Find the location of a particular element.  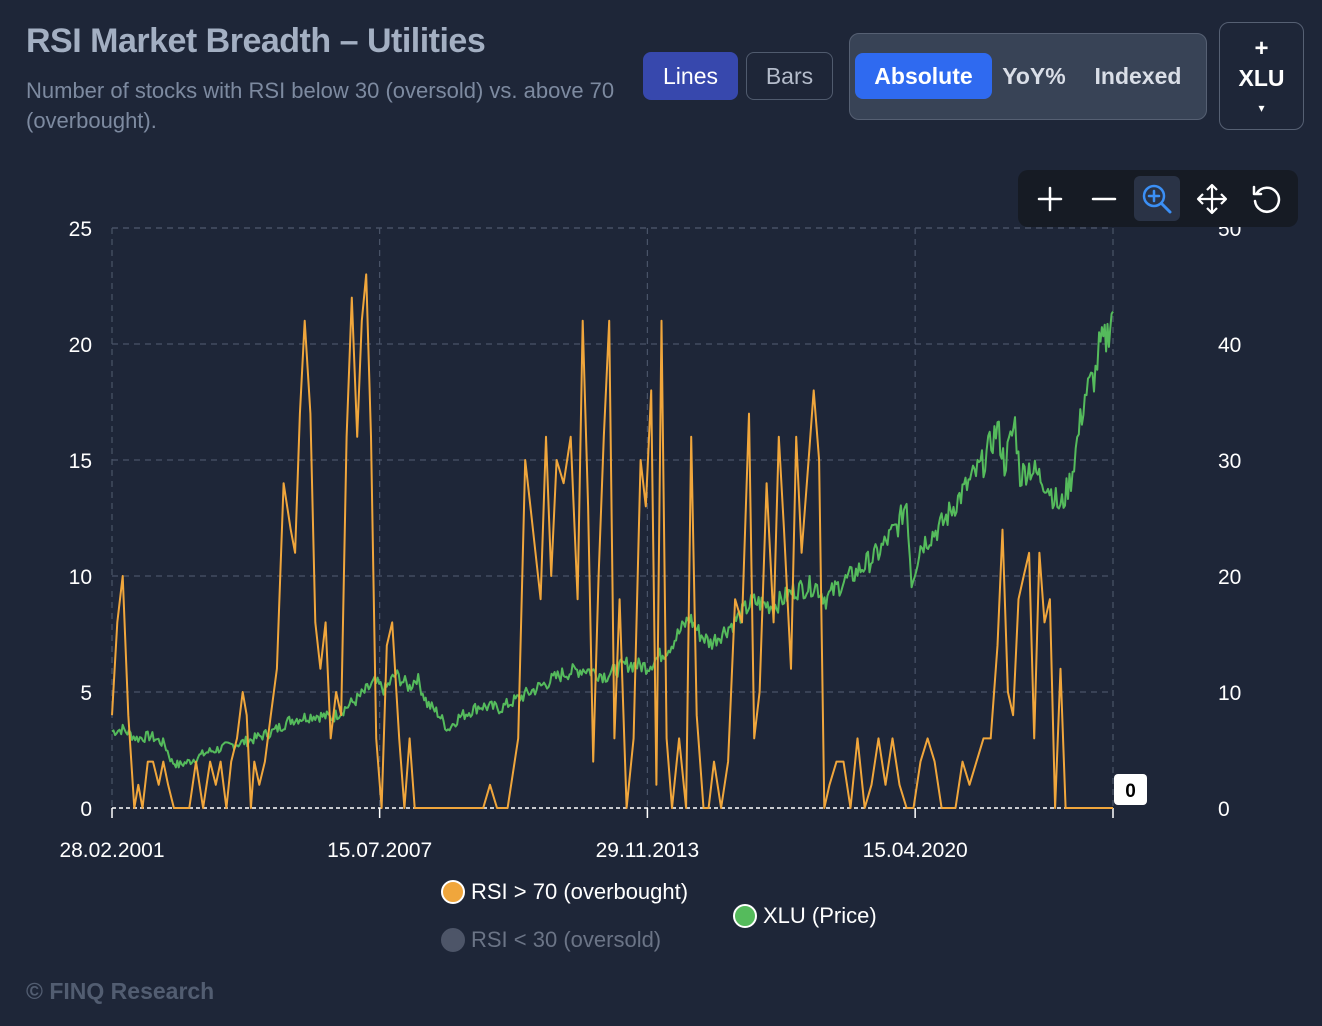

zoom-in-button is located at coordinates (1050, 198).